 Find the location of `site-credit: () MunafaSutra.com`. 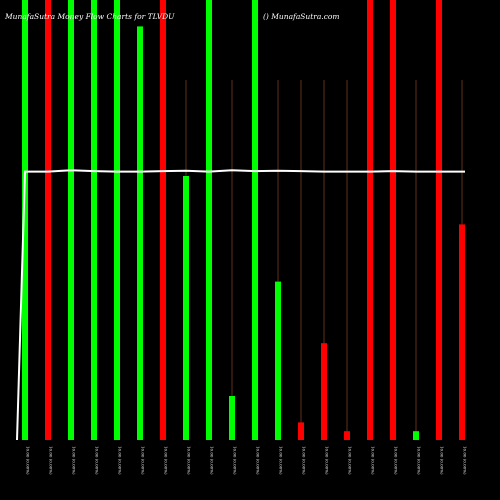

site-credit: () MunafaSutra.com is located at coordinates (301, 16).